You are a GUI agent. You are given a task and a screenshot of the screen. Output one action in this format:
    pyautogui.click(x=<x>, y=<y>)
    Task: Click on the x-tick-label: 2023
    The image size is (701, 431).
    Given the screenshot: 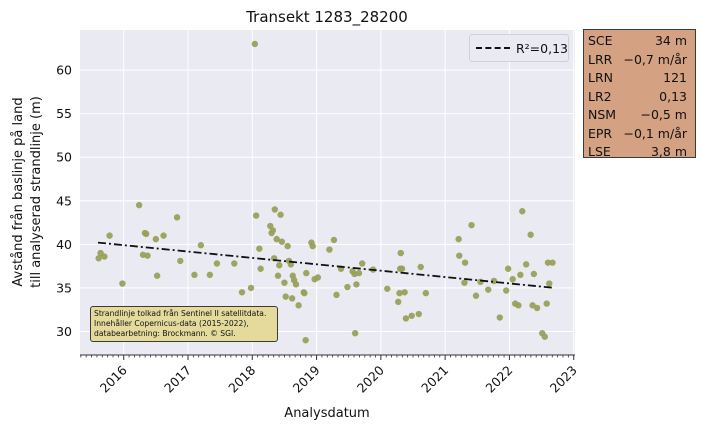 What is the action you would take?
    pyautogui.click(x=563, y=379)
    